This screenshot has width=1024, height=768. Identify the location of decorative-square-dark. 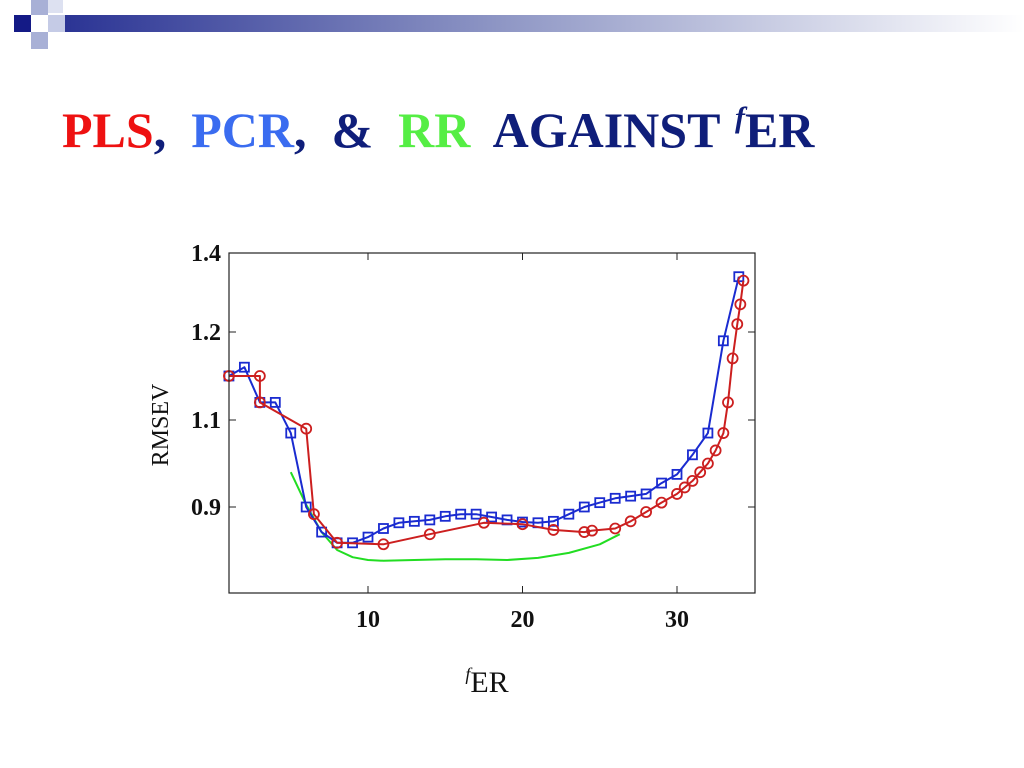
(22, 23).